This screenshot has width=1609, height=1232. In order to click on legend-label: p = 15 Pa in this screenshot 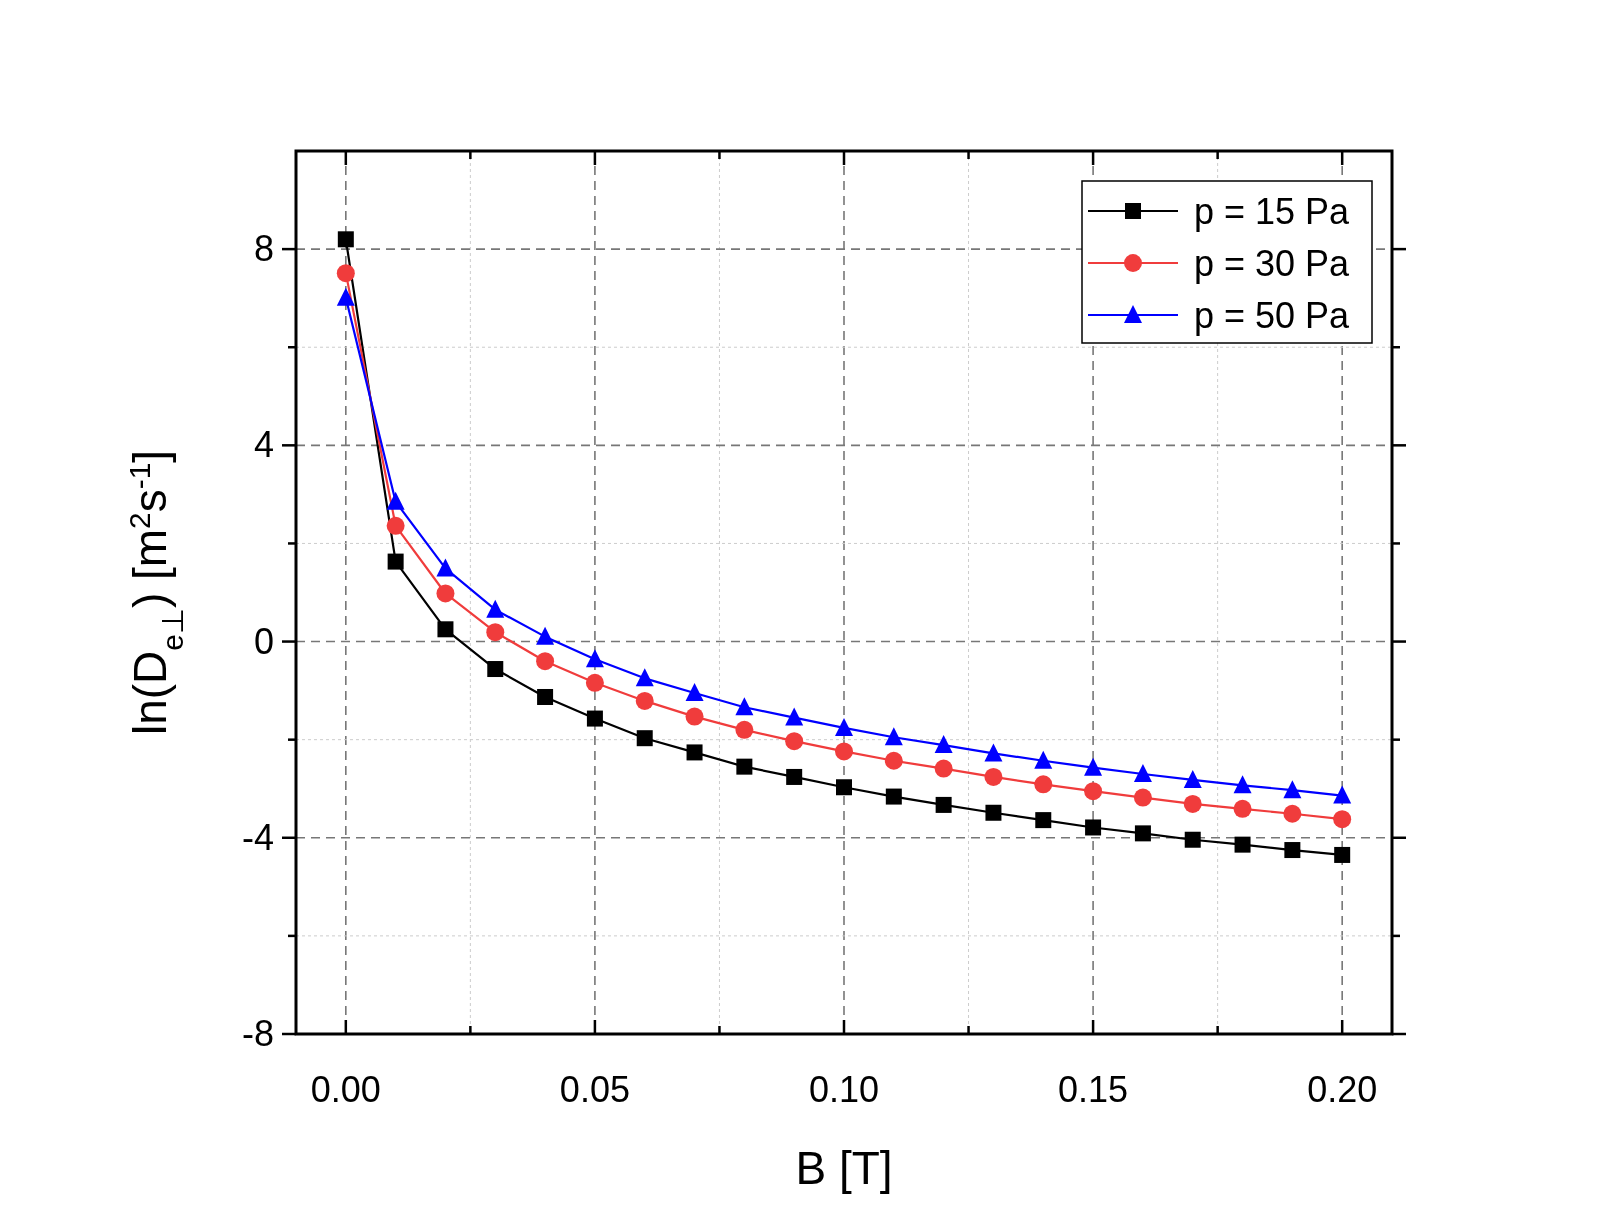, I will do `click(1272, 211)`.